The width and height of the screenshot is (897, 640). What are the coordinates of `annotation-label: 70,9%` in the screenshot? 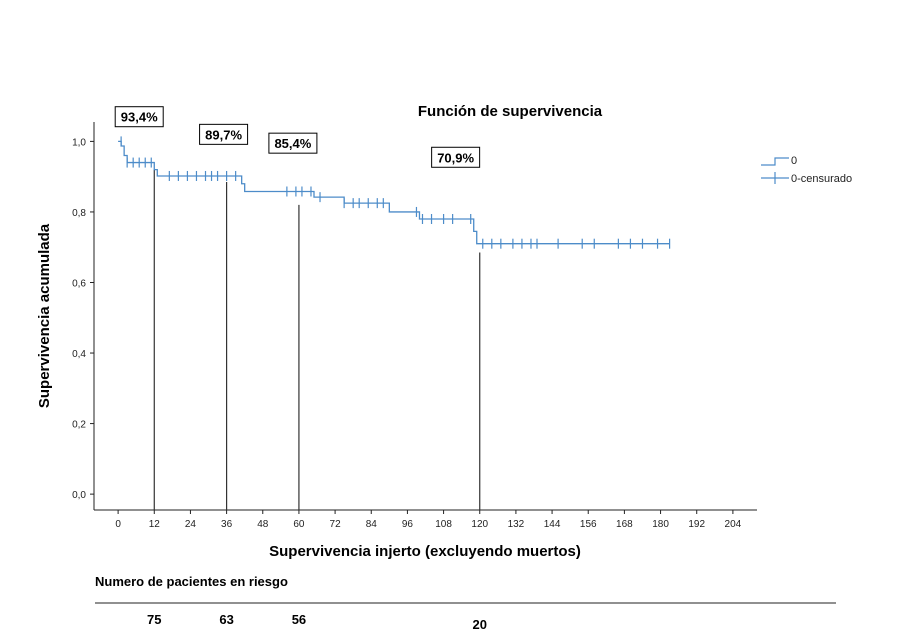 It's located at (455, 157).